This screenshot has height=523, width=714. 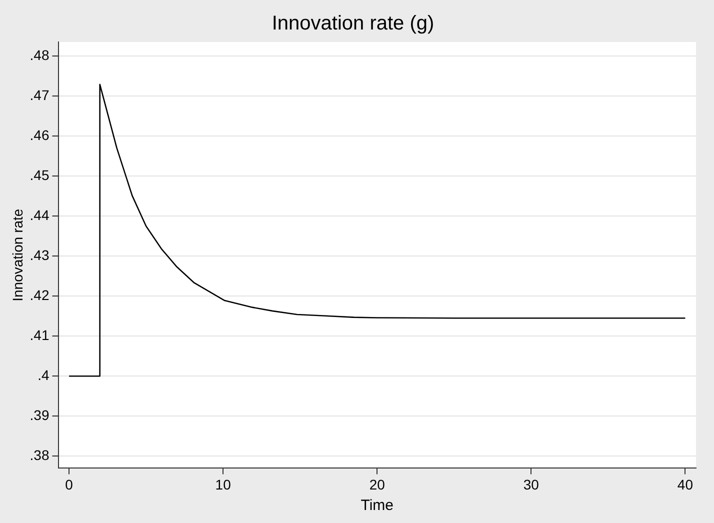 What do you see at coordinates (40, 94) in the screenshot?
I see `y-tick-label: .47` at bounding box center [40, 94].